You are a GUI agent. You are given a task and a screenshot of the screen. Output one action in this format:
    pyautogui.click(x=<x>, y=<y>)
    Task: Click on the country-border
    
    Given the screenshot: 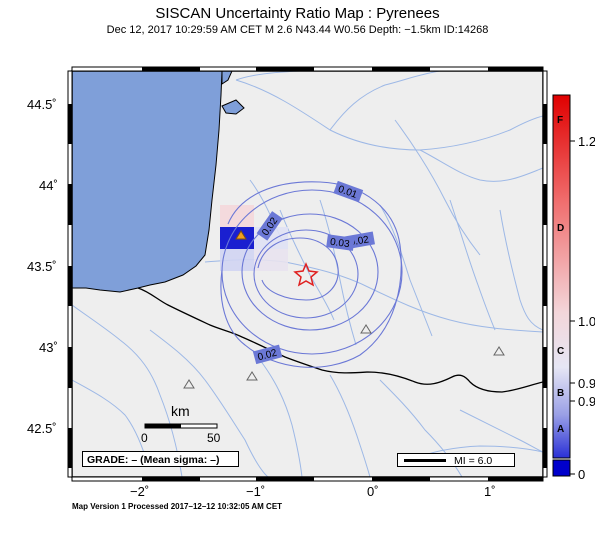 What is the action you would take?
    pyautogui.click(x=340, y=340)
    